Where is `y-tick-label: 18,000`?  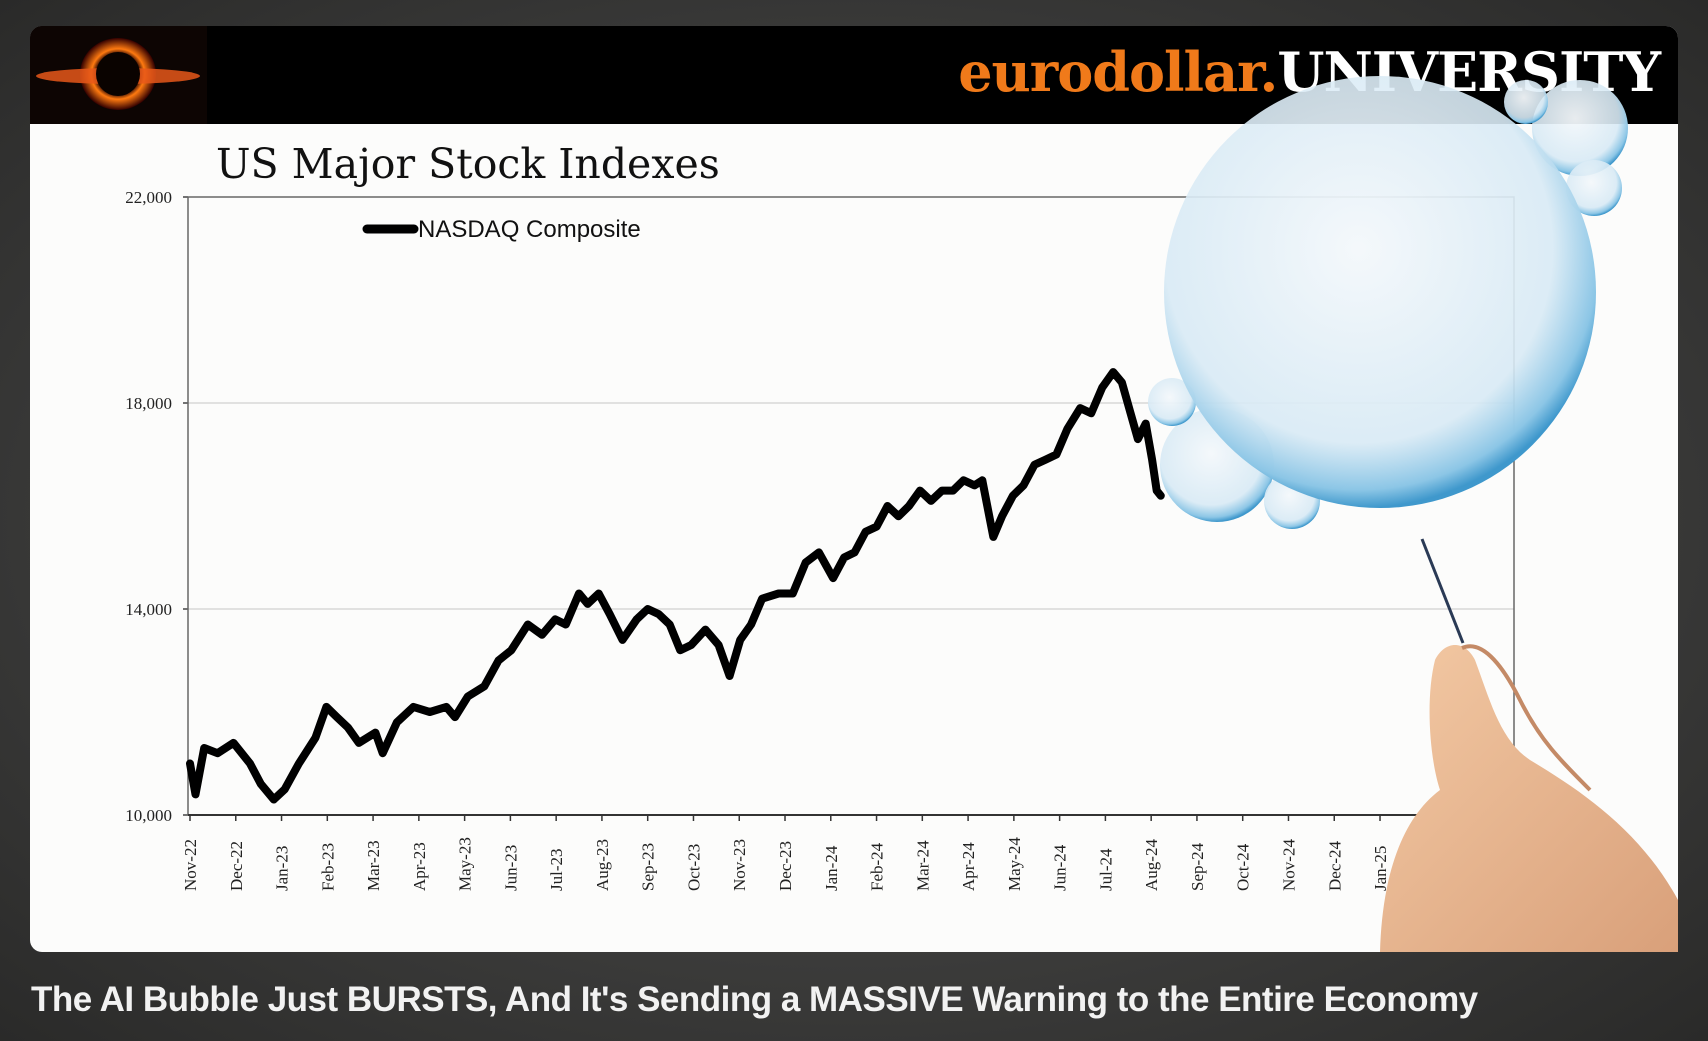 y-tick-label: 18,000 is located at coordinates (148, 403).